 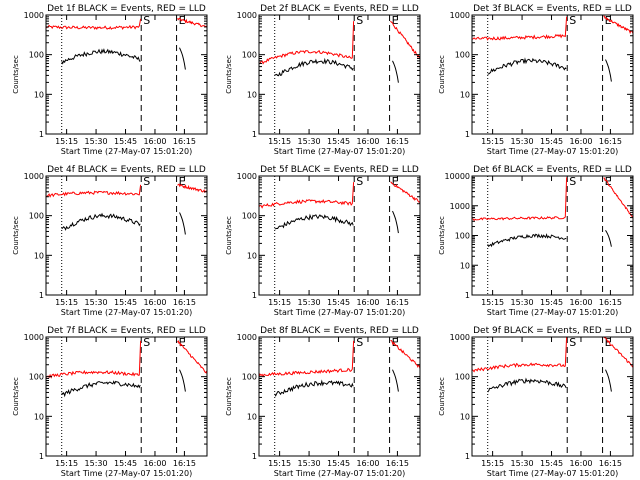 What do you see at coordinates (126, 9) in the screenshot?
I see `panel-title: Det 1f BLACK = Events, RED = LLD` at bounding box center [126, 9].